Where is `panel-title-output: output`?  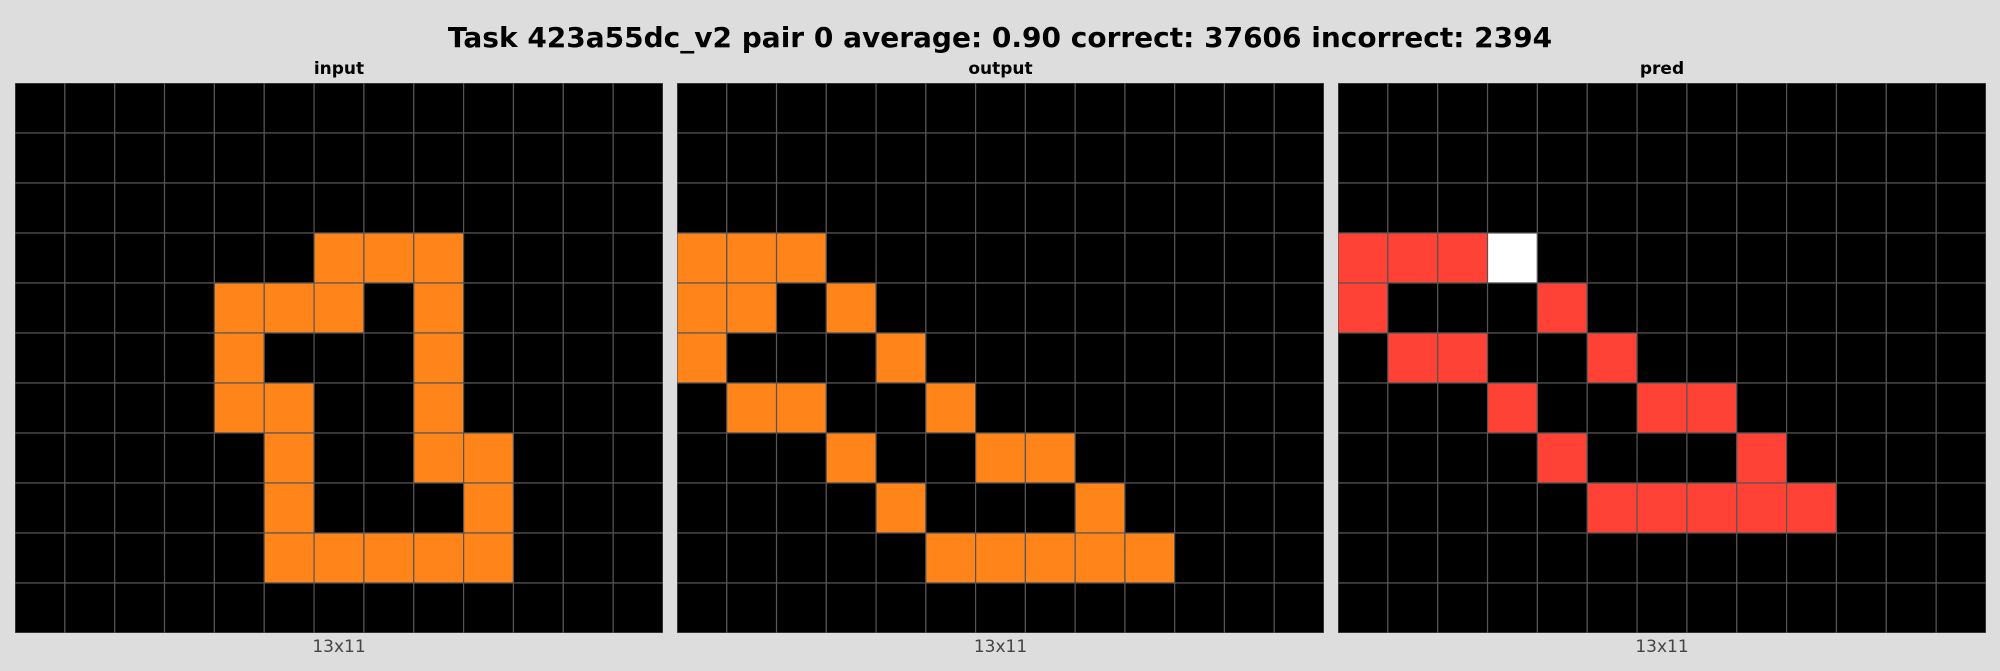 panel-title-output: output is located at coordinates (1000, 69).